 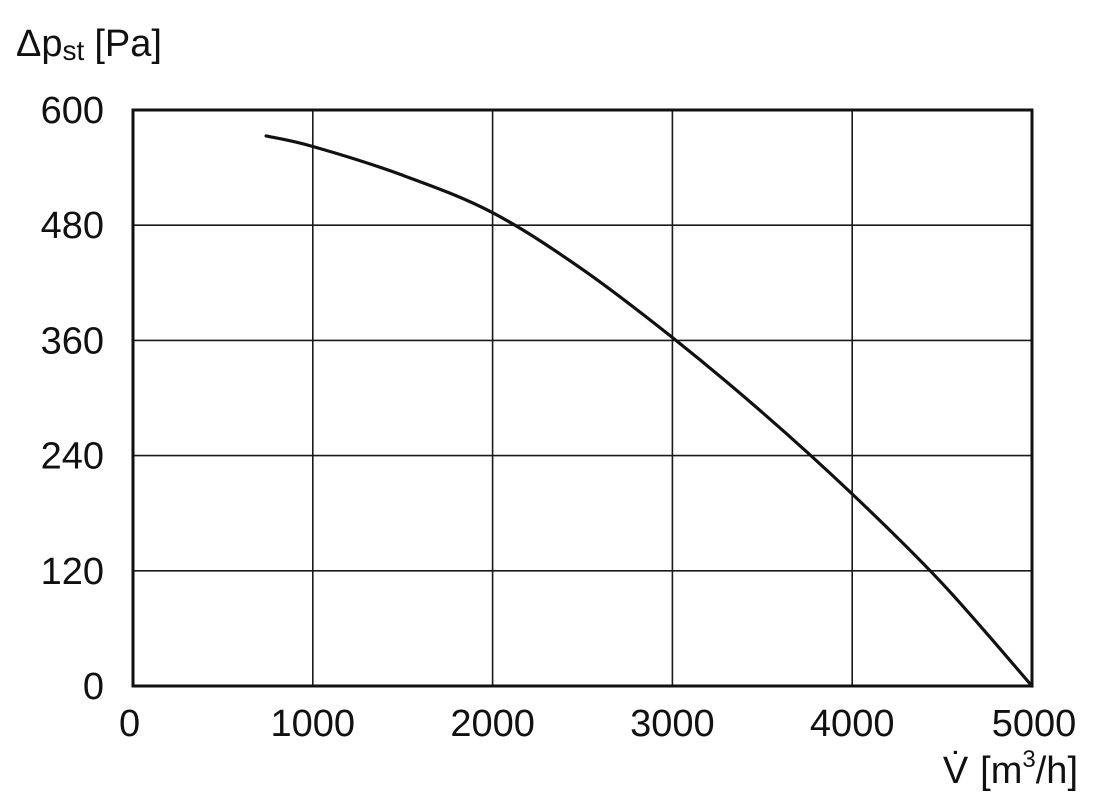 I want to click on y-axis-label: Δpst [Pa], so click(x=89, y=44).